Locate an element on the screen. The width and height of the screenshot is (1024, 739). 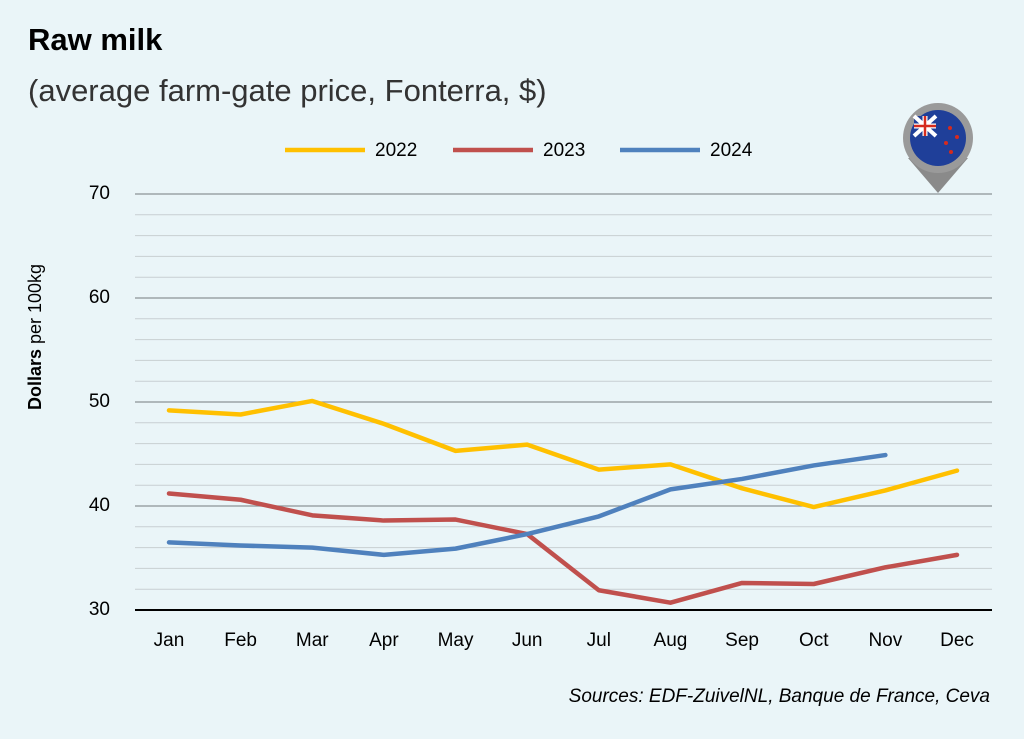
y-label-rest: per 100kg is located at coordinates (35, 304).